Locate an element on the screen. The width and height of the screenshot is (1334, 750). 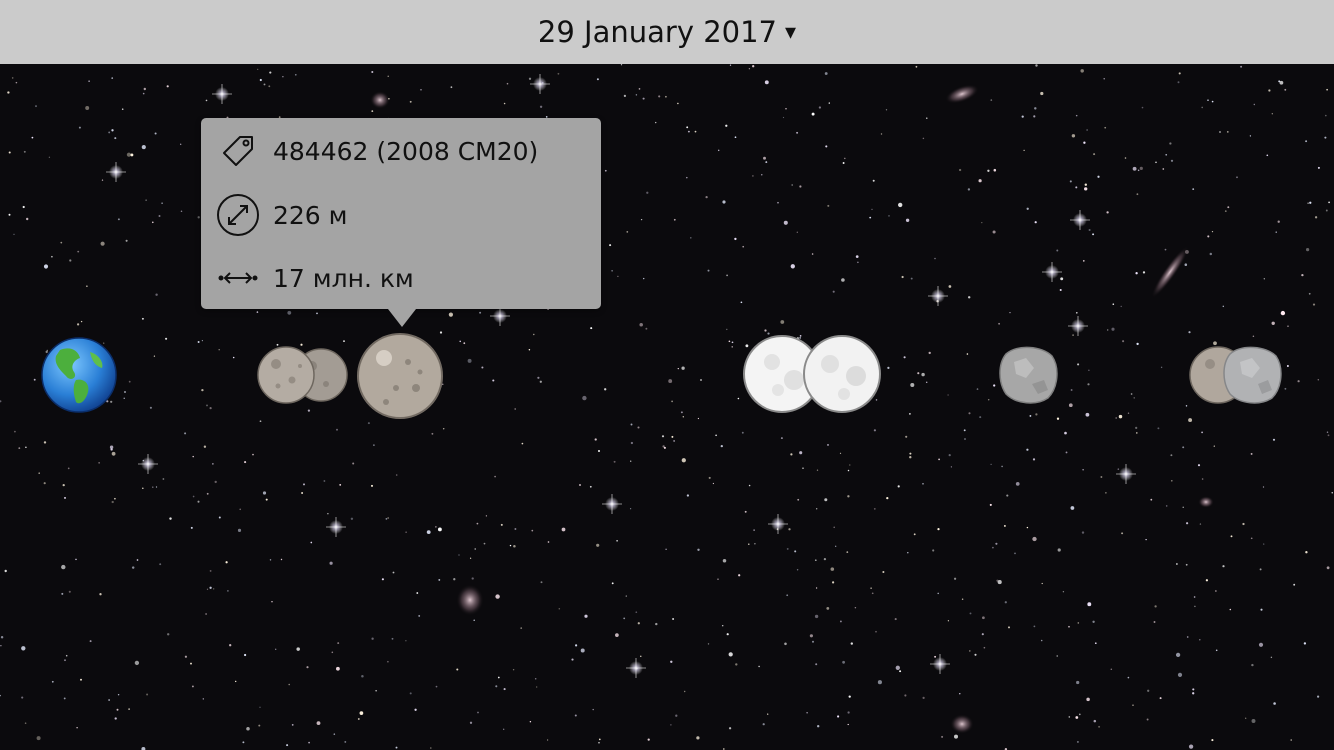
popup-pointer is located at coordinates (402, 318).